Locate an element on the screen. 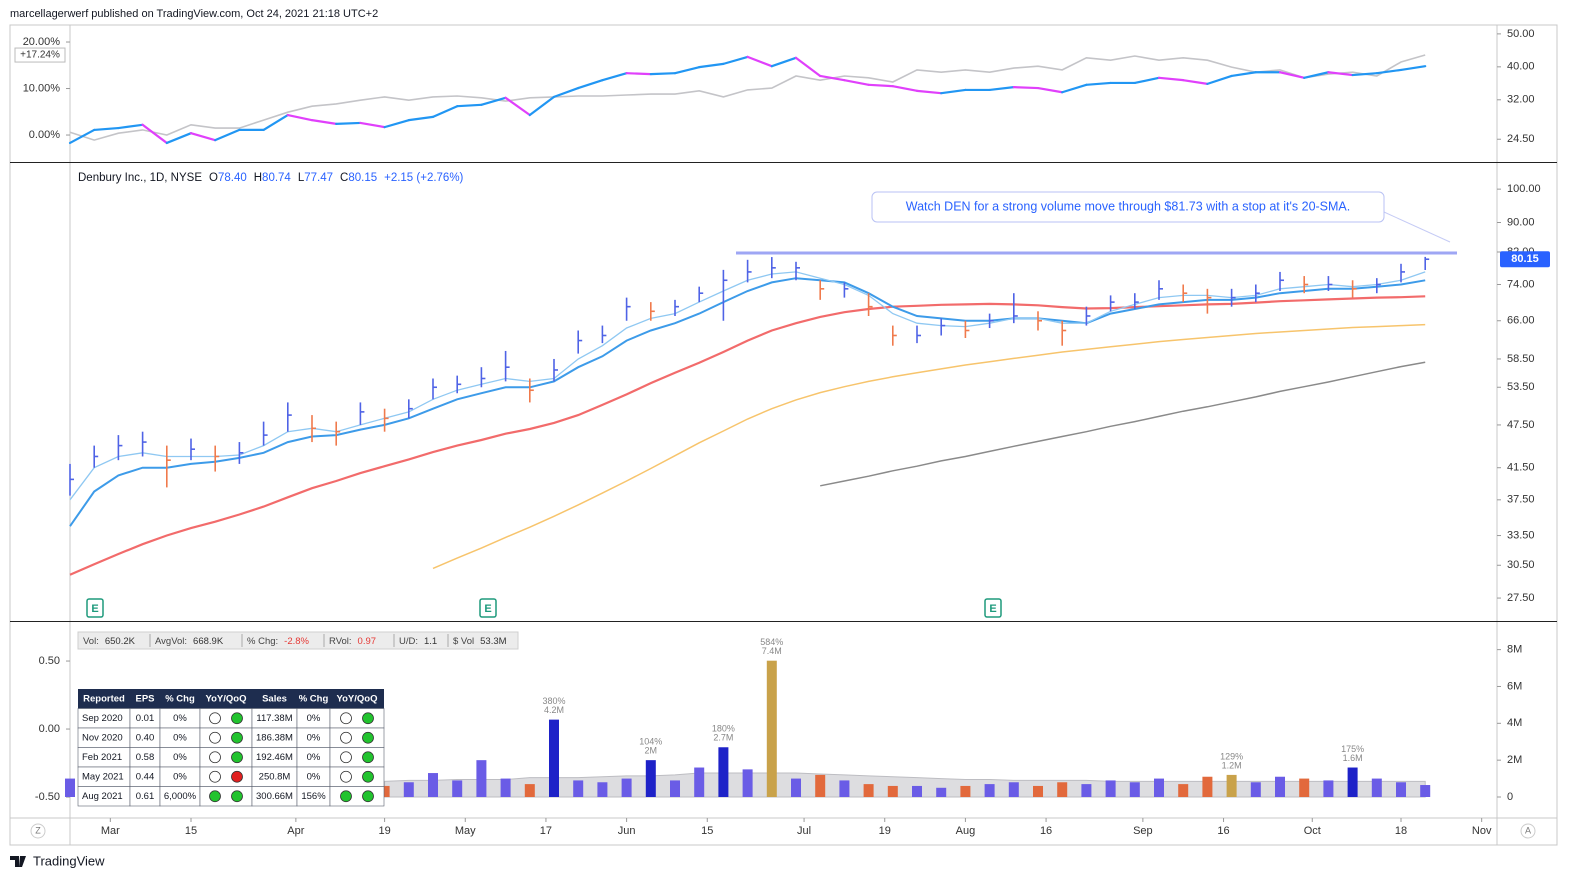 The width and height of the screenshot is (1570, 882). stat-value: 668.9K is located at coordinates (208, 641).